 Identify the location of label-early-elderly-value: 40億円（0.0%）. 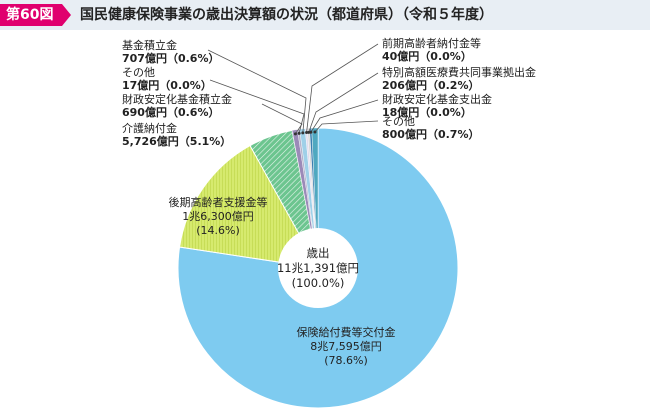
(427, 56).